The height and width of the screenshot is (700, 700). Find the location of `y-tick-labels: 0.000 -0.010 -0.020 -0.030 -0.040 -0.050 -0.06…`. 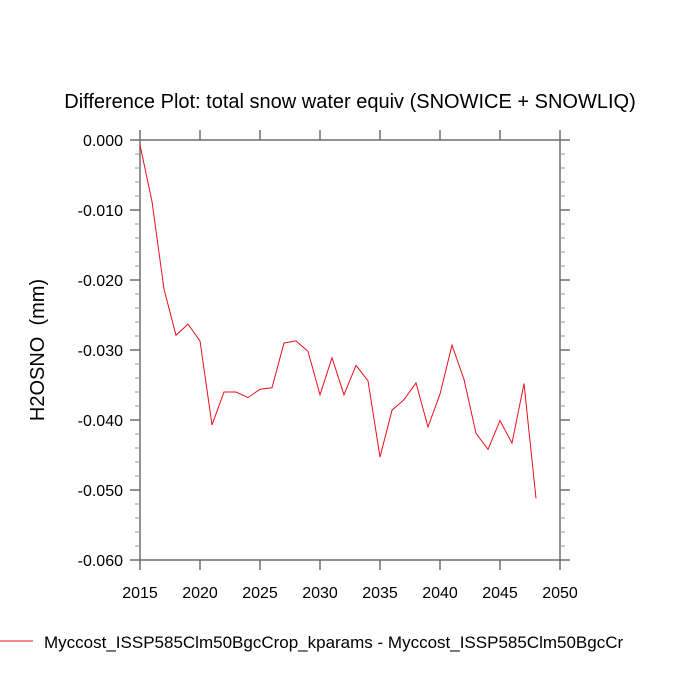

y-tick-labels: 0.000 -0.010 -0.020 -0.030 -0.040 -0.050 -0.06… is located at coordinates (100, 351).